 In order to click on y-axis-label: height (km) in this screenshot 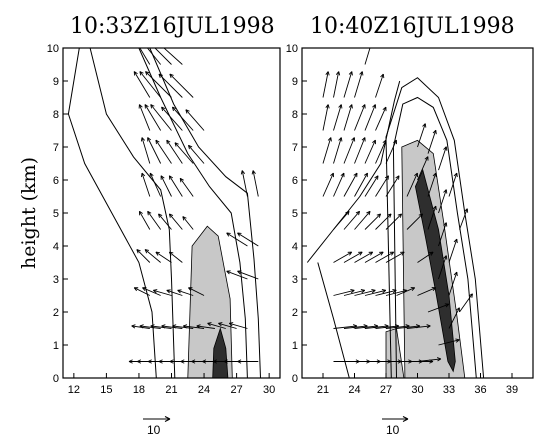, I will do `click(29, 213)`.